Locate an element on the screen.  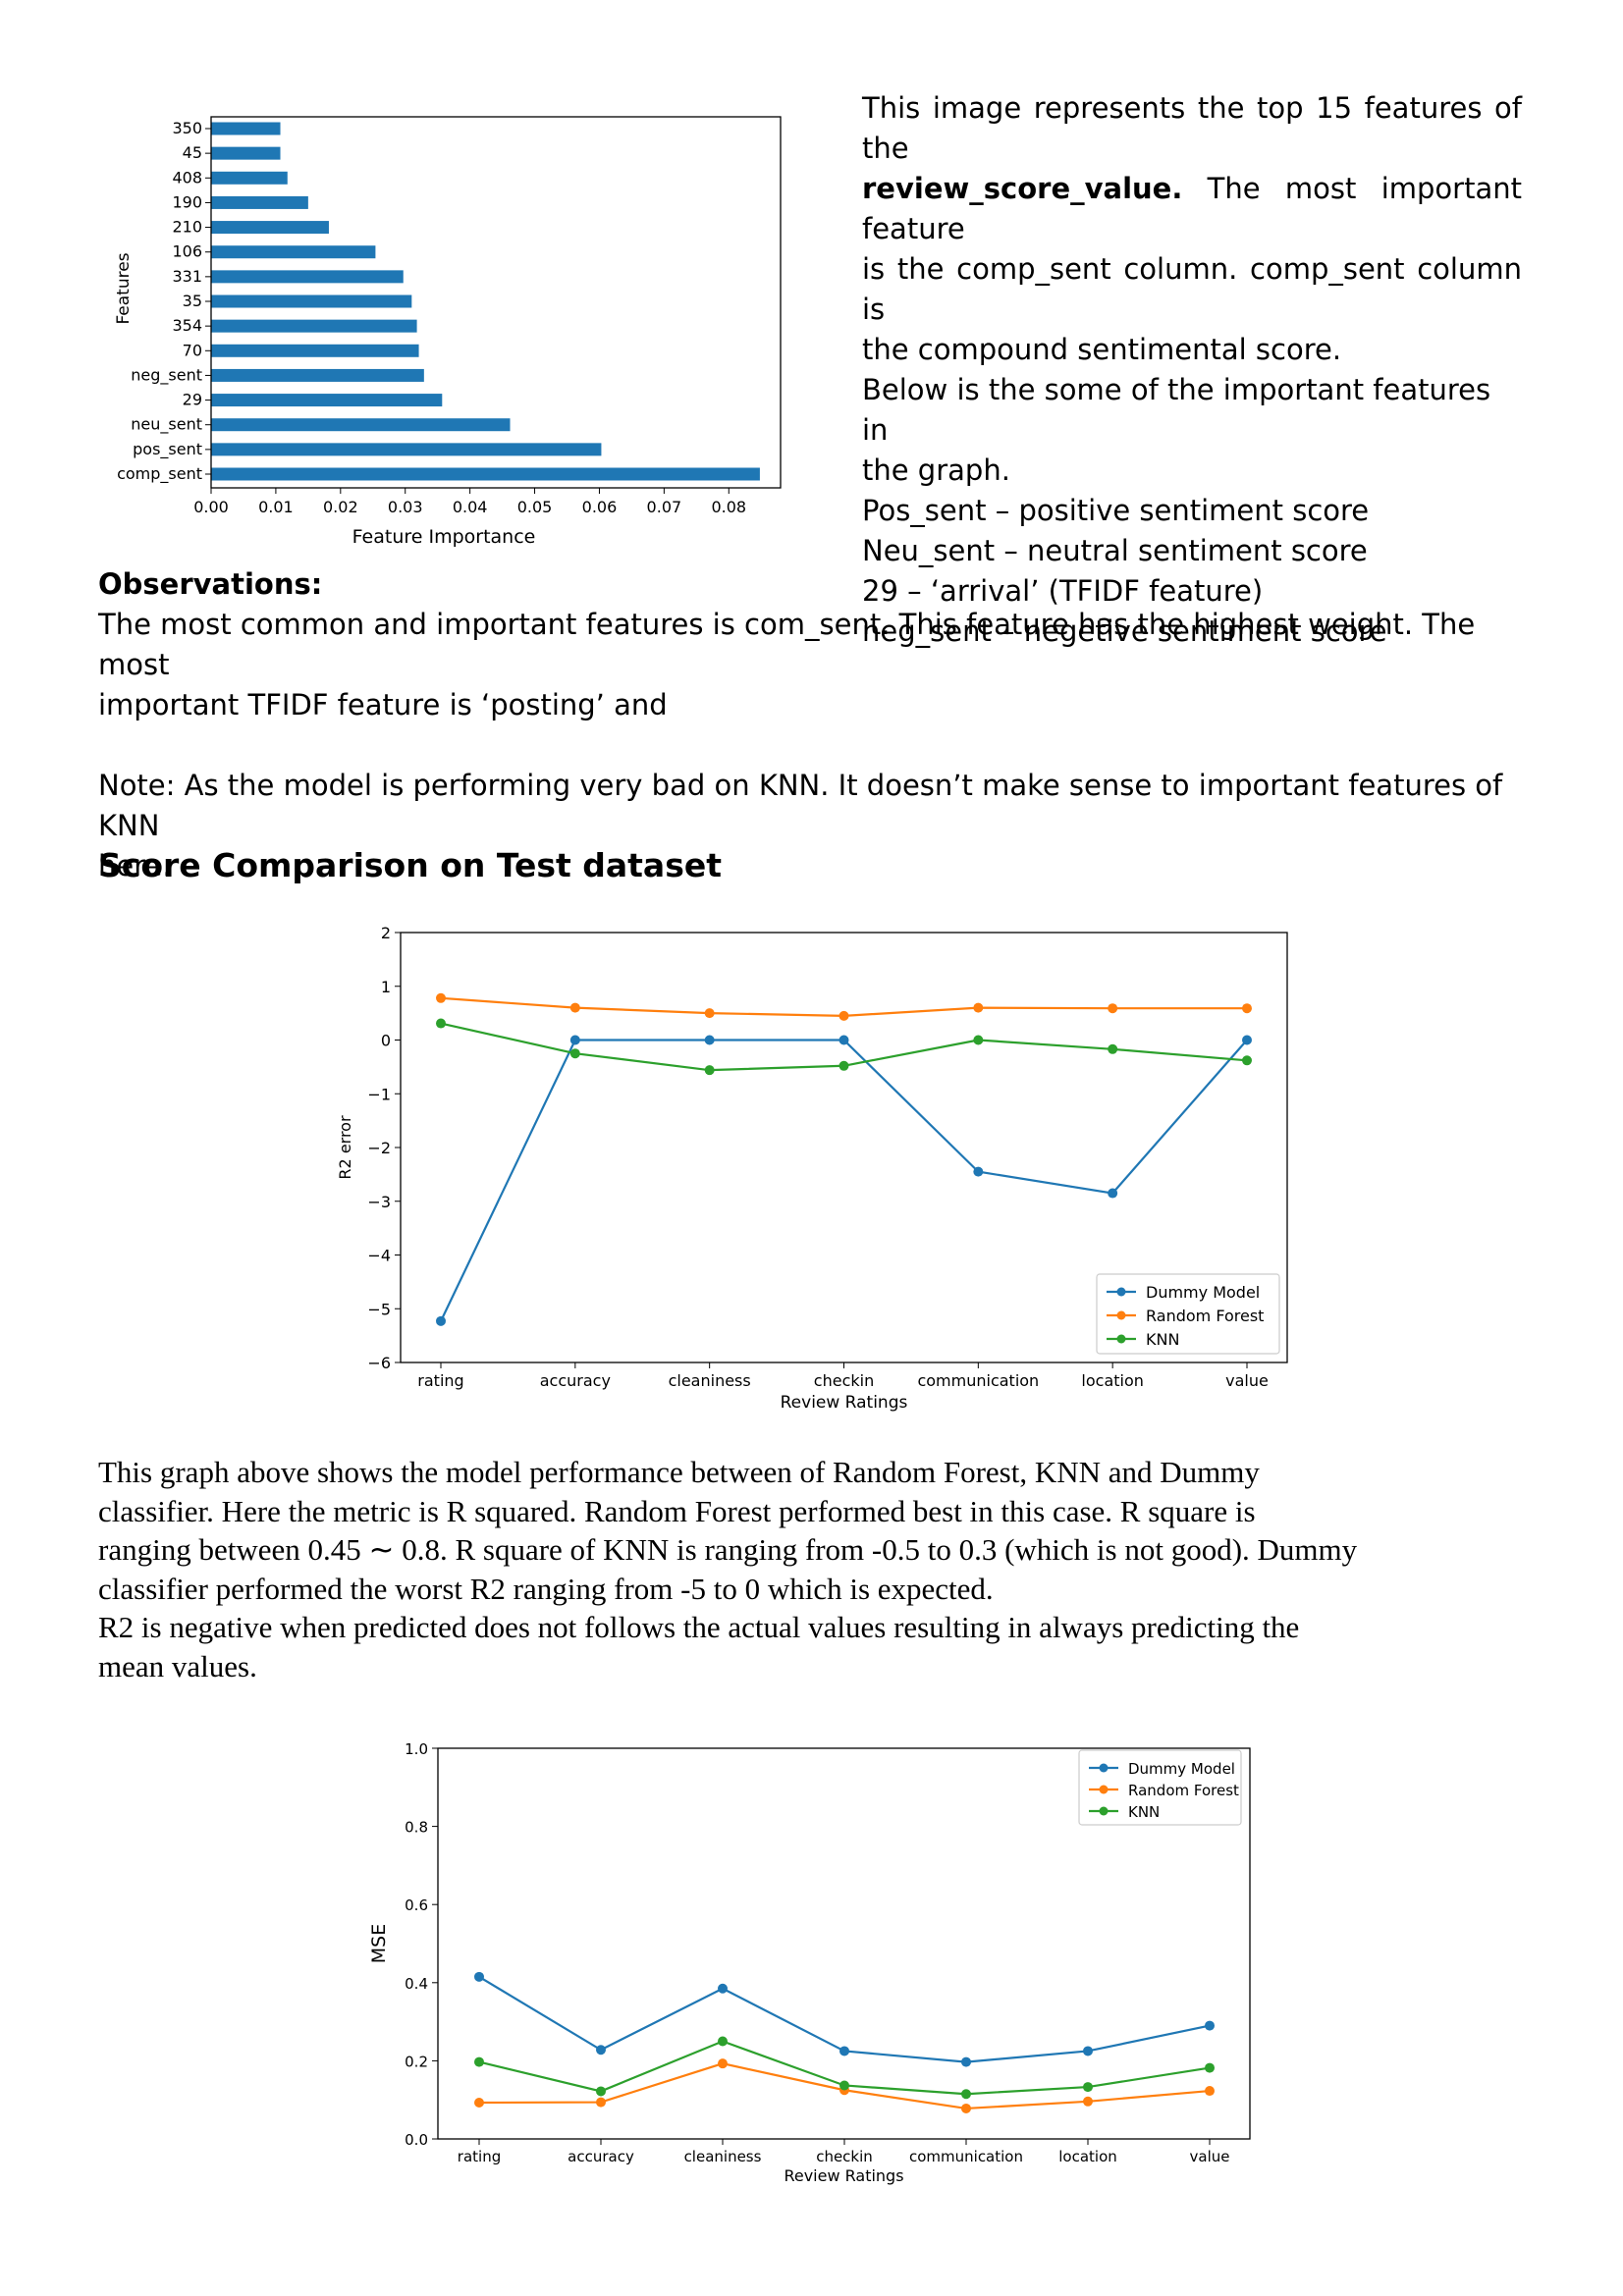
para-line-6: mean values. is located at coordinates (177, 1665).